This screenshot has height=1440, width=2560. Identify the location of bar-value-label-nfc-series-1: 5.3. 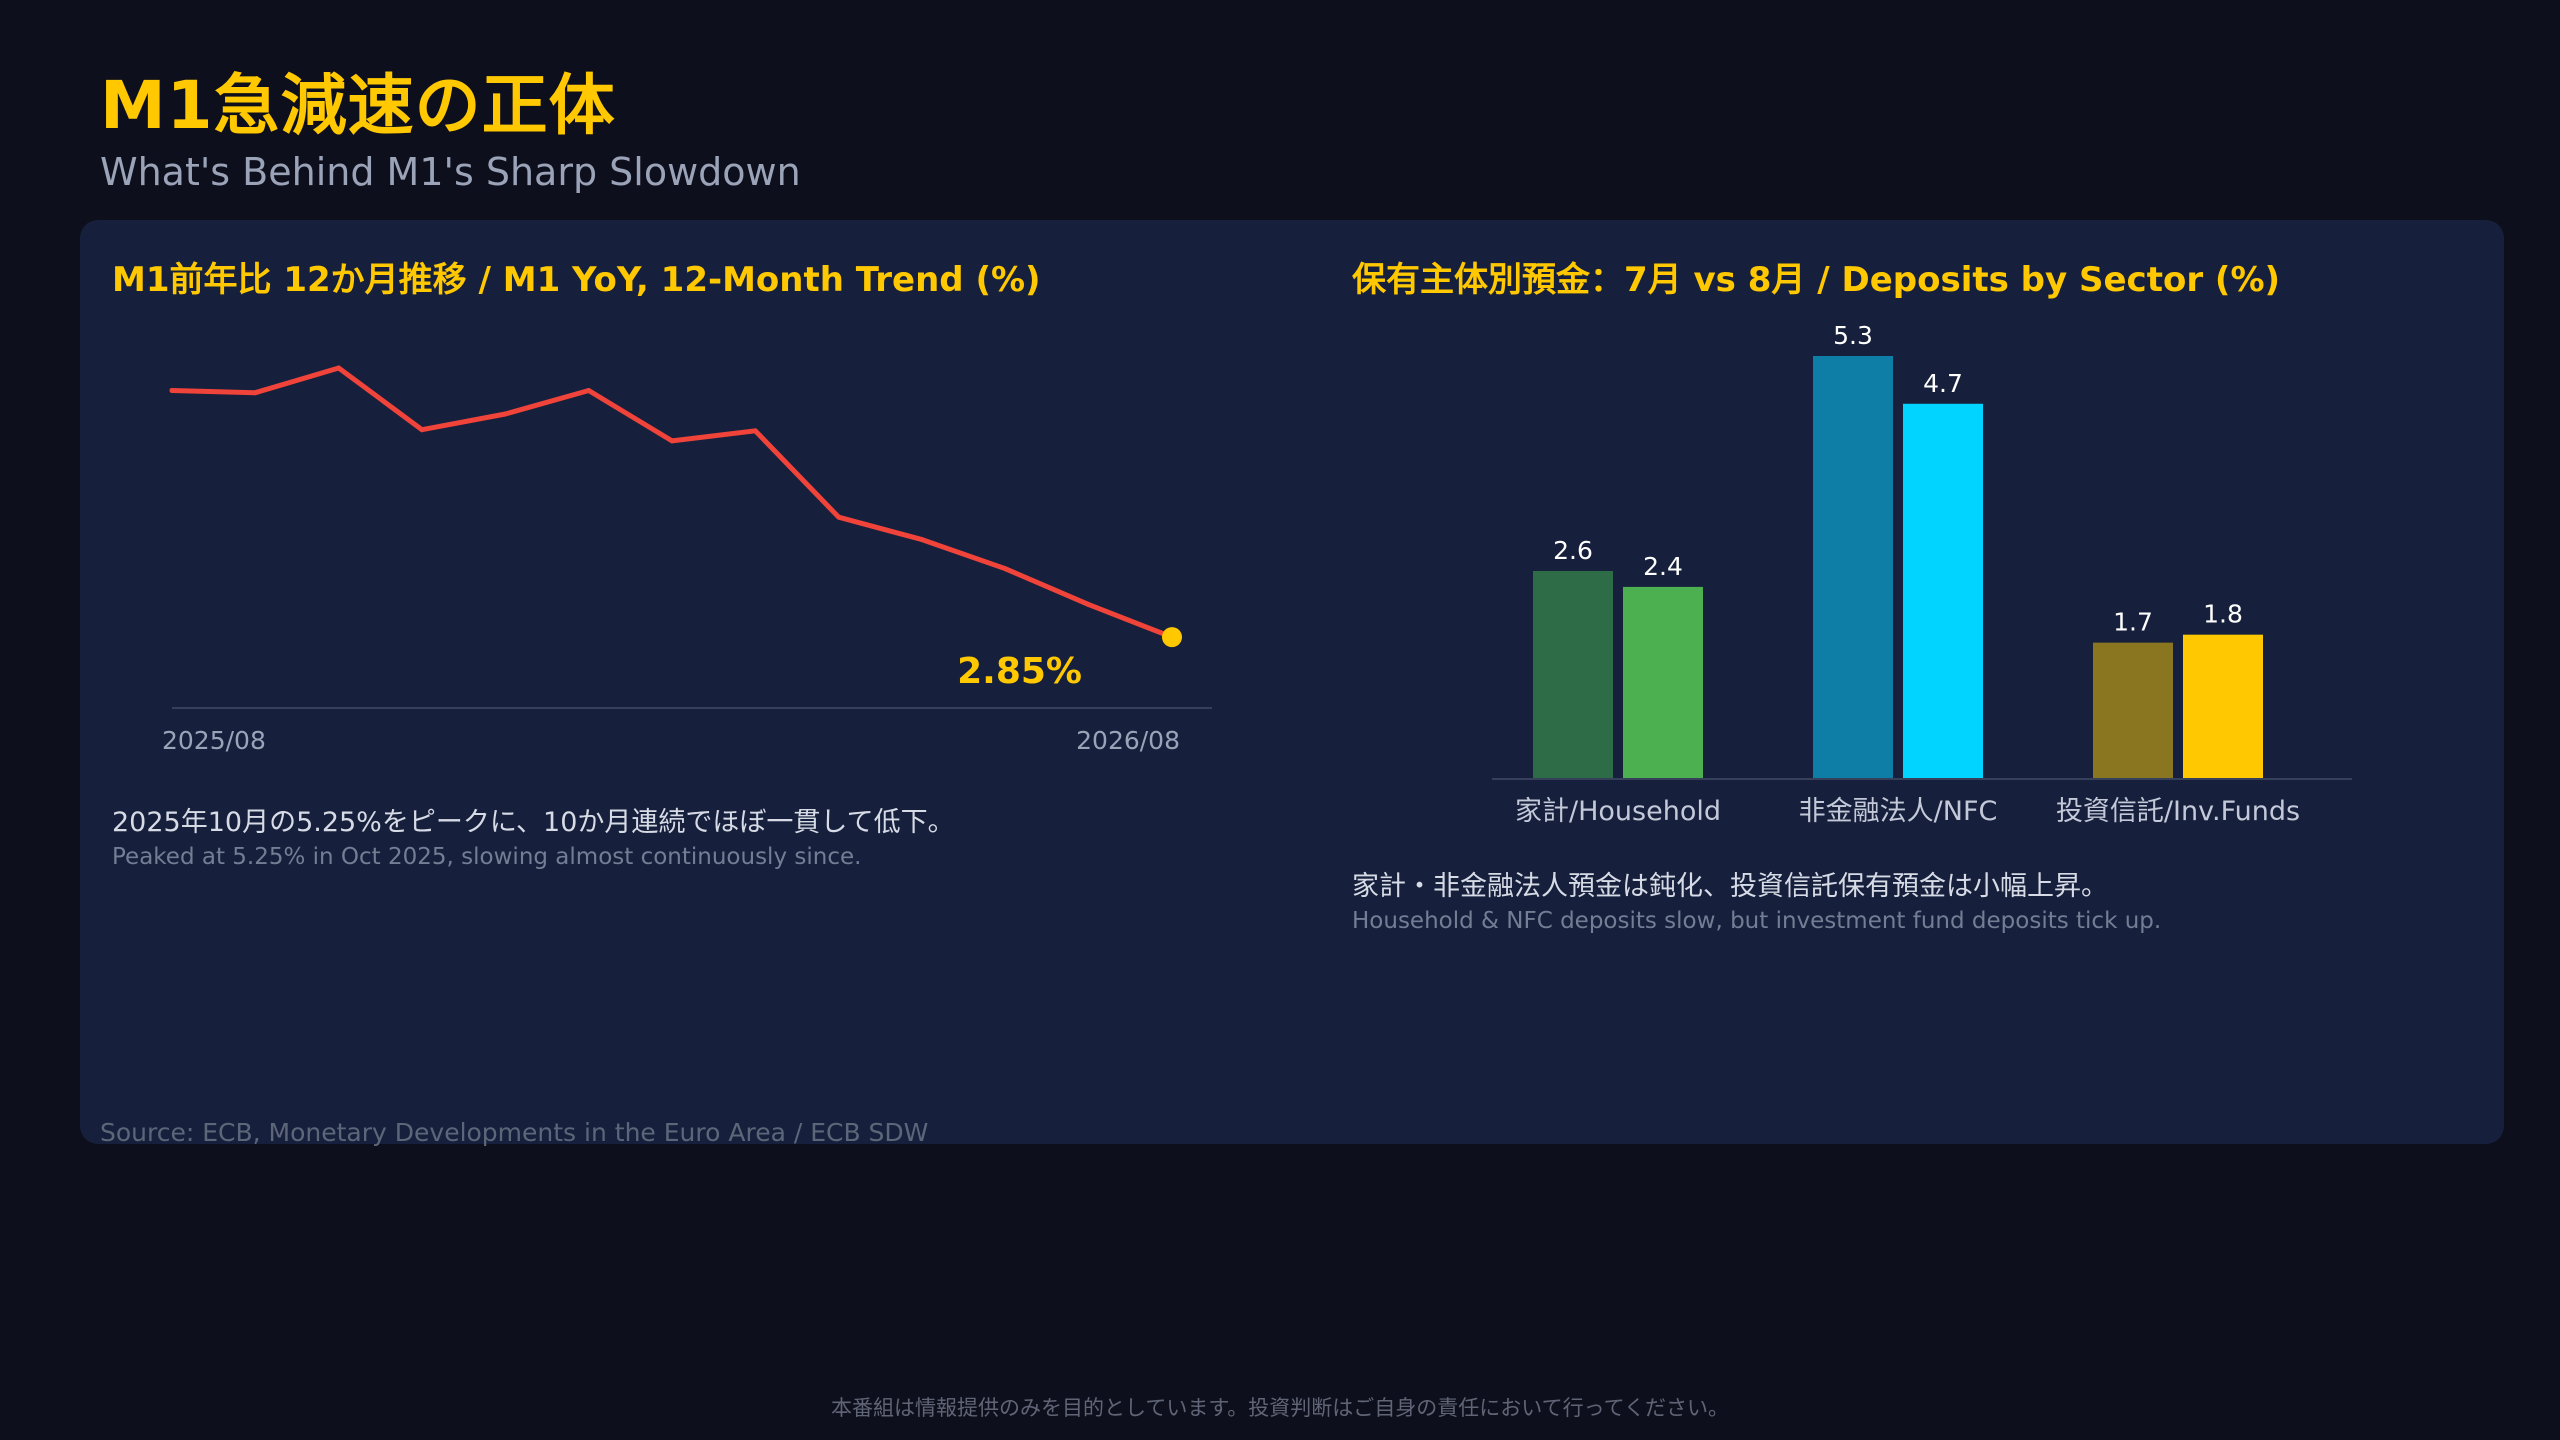
(1853, 335).